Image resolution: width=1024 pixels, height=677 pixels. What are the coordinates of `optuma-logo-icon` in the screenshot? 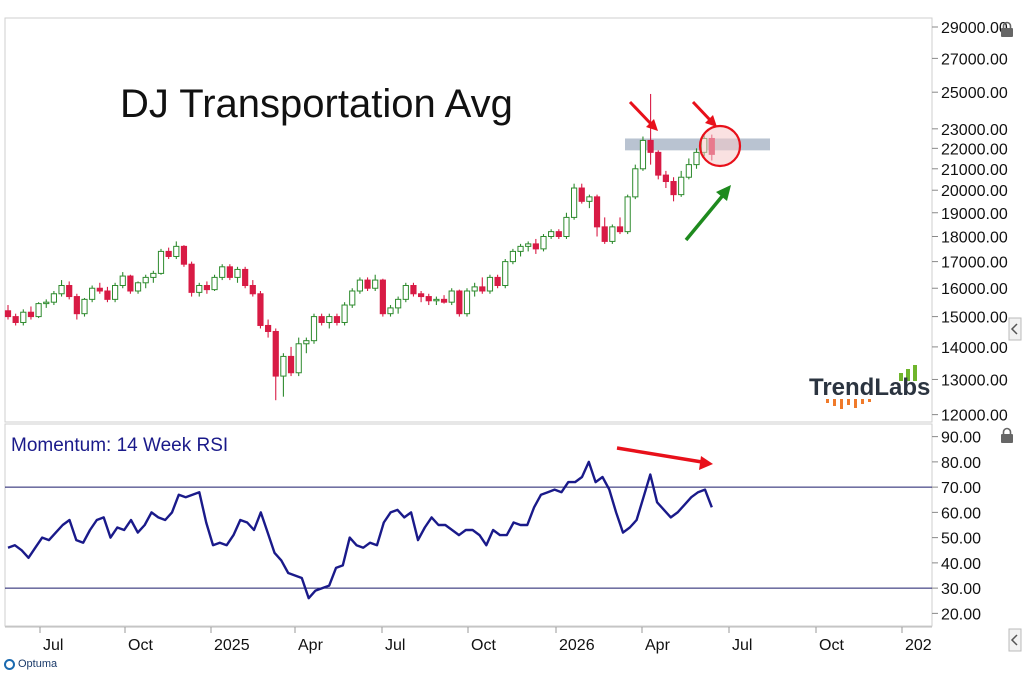 It's located at (9, 664).